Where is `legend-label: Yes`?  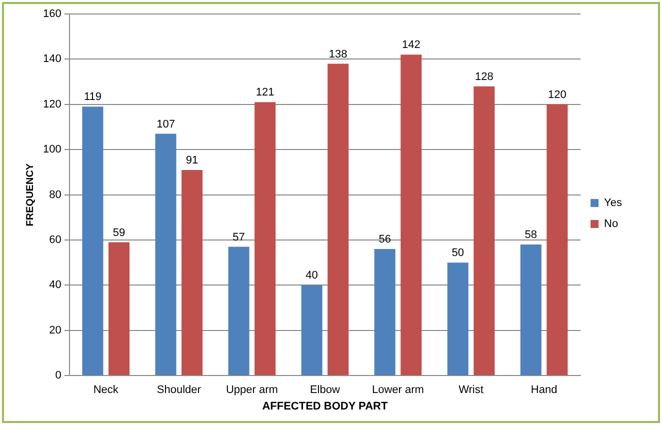
legend-label: Yes is located at coordinates (613, 203).